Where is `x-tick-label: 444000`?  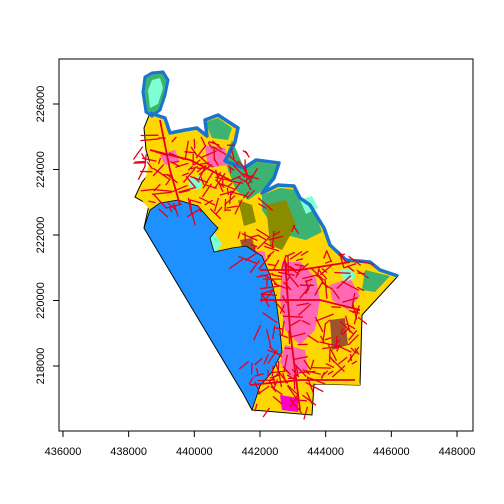
x-tick-label: 444000 is located at coordinates (325, 452).